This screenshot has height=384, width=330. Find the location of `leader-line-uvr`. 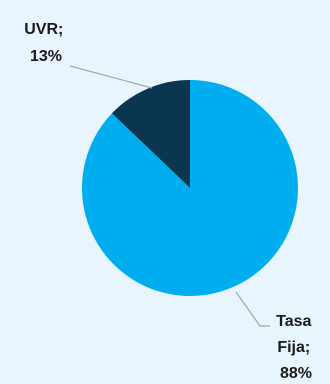

leader-line-uvr is located at coordinates (111, 77).